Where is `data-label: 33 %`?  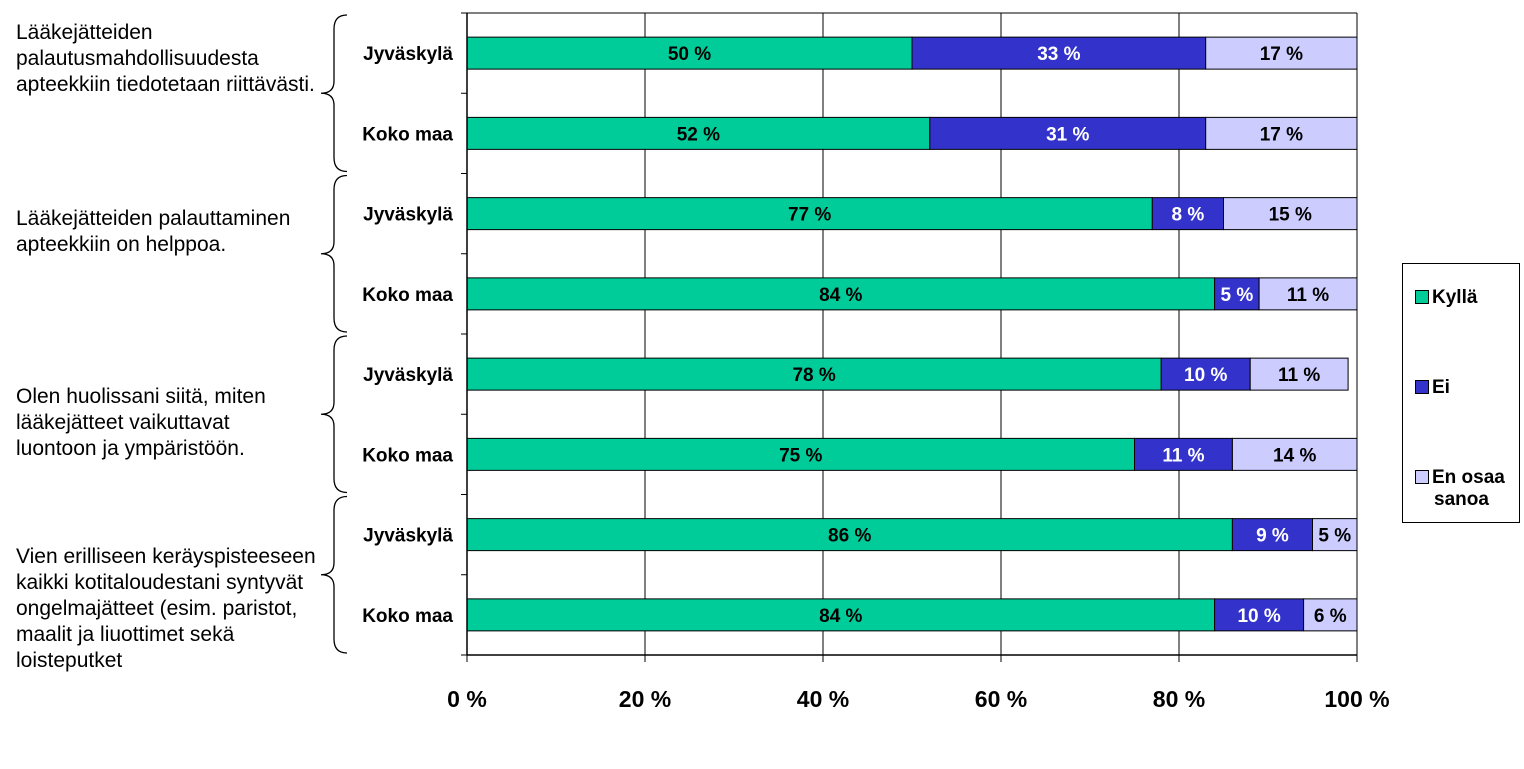 data-label: 33 % is located at coordinates (1058, 54).